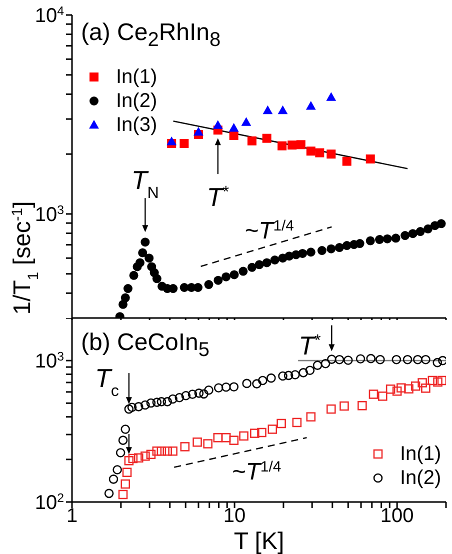 This screenshot has height=554, width=452. Describe the element at coordinates (145, 346) in the screenshot. I see `text: (b) CeCoIn$_{5}$` at that location.